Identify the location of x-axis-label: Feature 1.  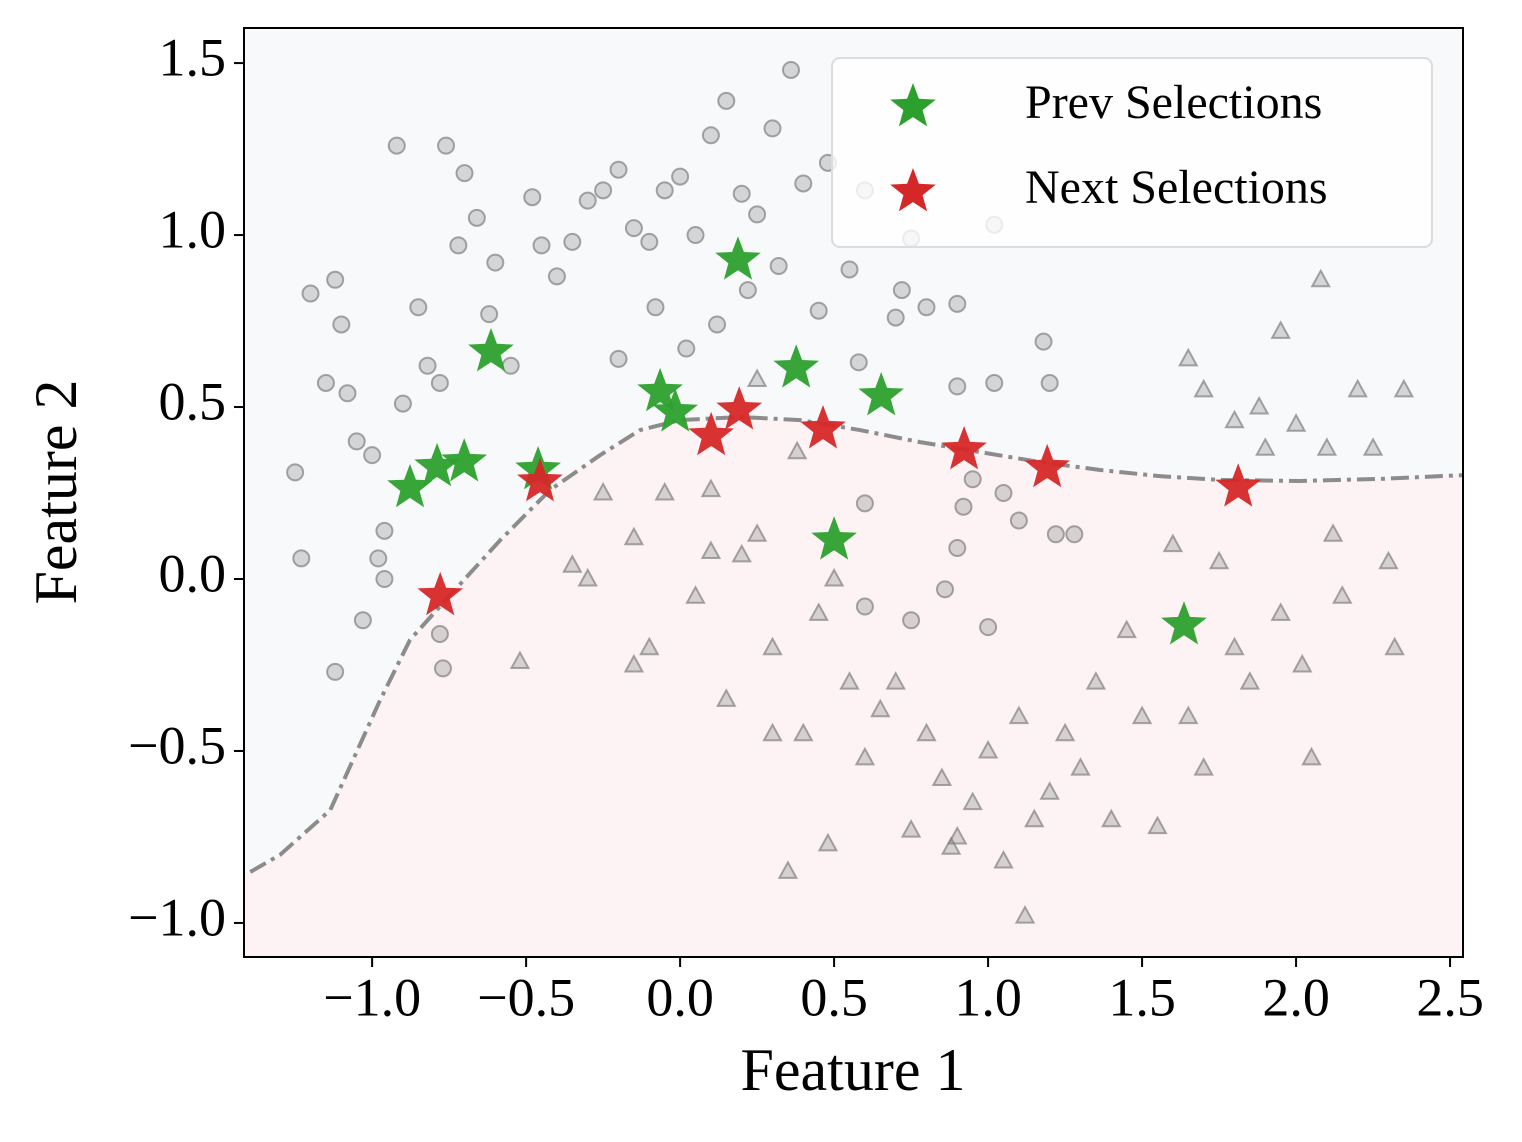
(853, 1070).